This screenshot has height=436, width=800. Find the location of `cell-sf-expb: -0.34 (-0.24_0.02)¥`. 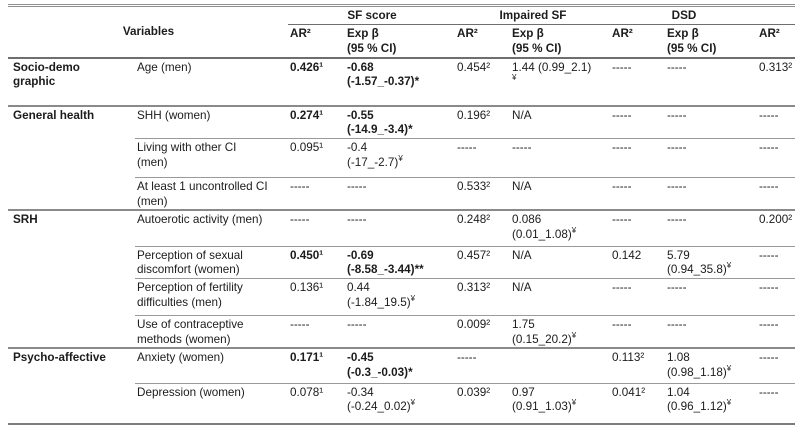

cell-sf-expb: -0.34 (-0.24_0.02)¥ is located at coordinates (400, 403).